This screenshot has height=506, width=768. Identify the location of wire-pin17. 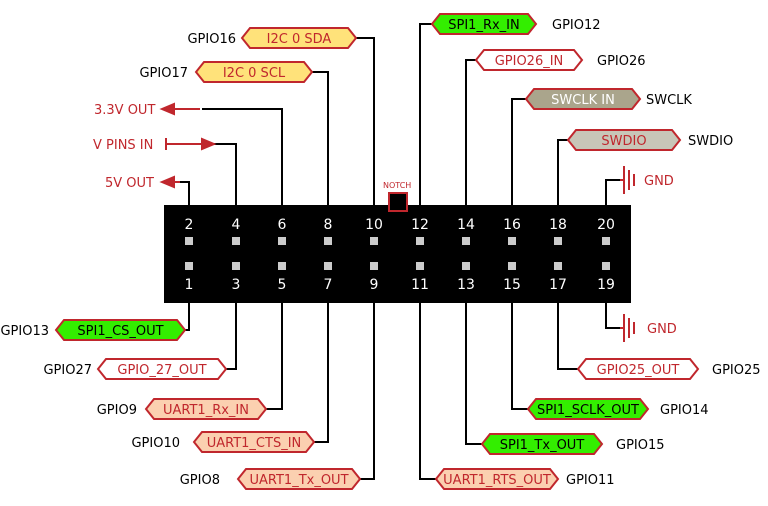
(567, 336).